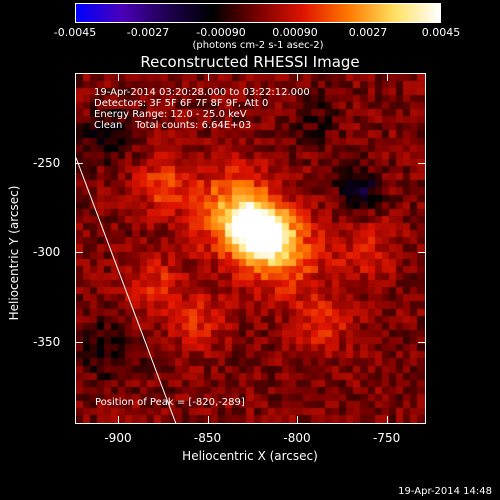  I want to click on info-clean-counts: Clean Total counts: 6.64E+03, so click(173, 125).